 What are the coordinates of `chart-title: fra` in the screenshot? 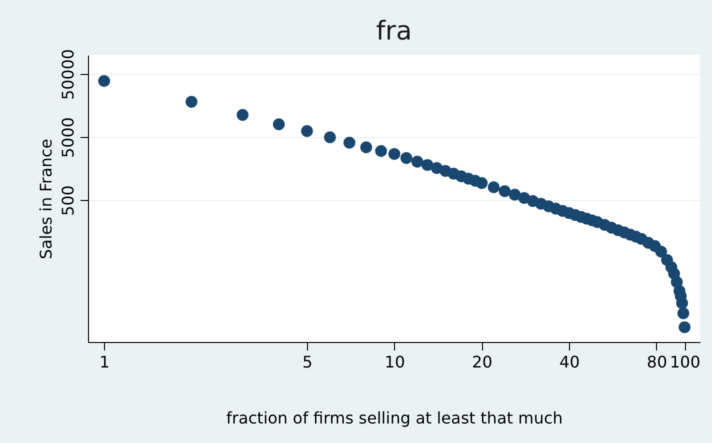 It's located at (394, 31).